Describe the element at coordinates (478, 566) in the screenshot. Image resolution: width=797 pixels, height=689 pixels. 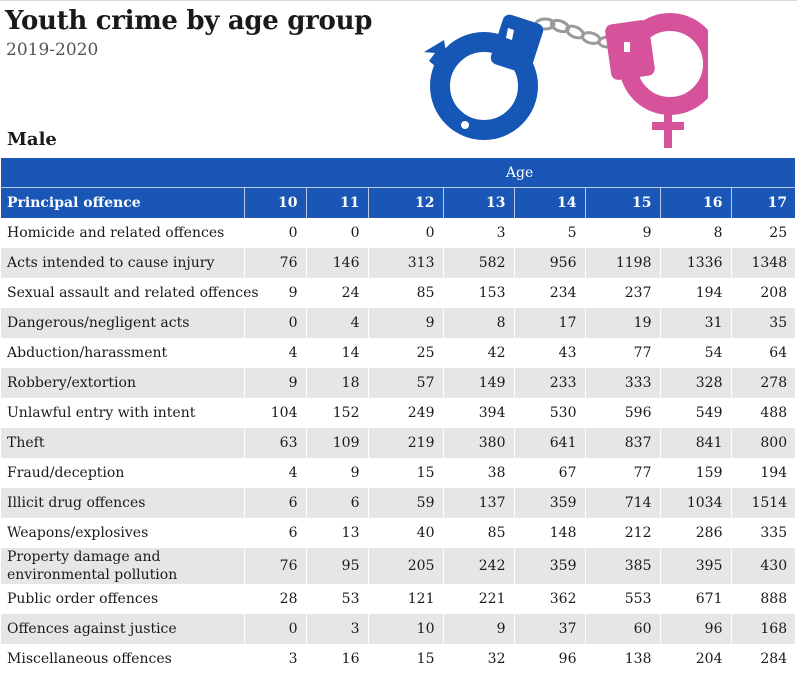
I see `value-cell-age-13: 242` at that location.